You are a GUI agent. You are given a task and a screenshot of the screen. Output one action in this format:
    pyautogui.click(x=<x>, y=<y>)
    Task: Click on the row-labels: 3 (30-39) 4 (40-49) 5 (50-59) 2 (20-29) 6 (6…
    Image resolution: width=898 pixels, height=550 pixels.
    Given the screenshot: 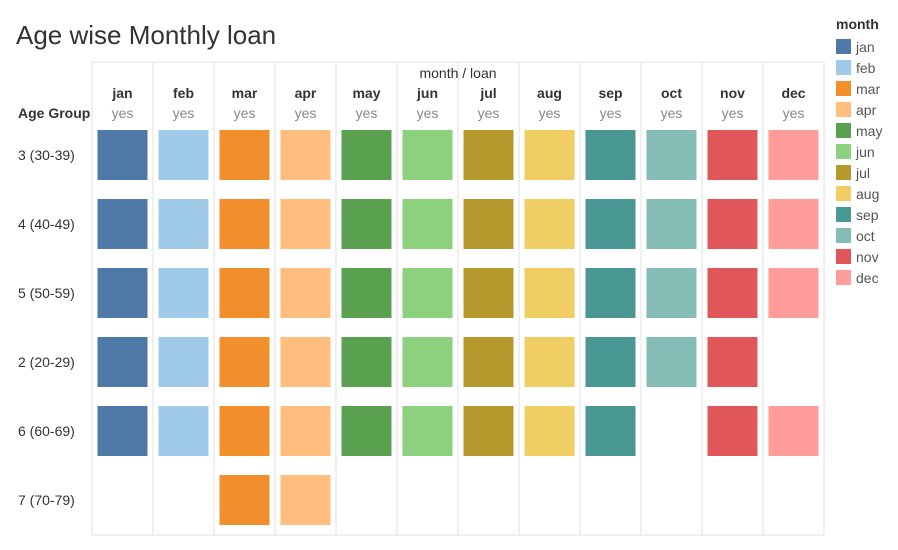 What is the action you would take?
    pyautogui.click(x=46, y=327)
    